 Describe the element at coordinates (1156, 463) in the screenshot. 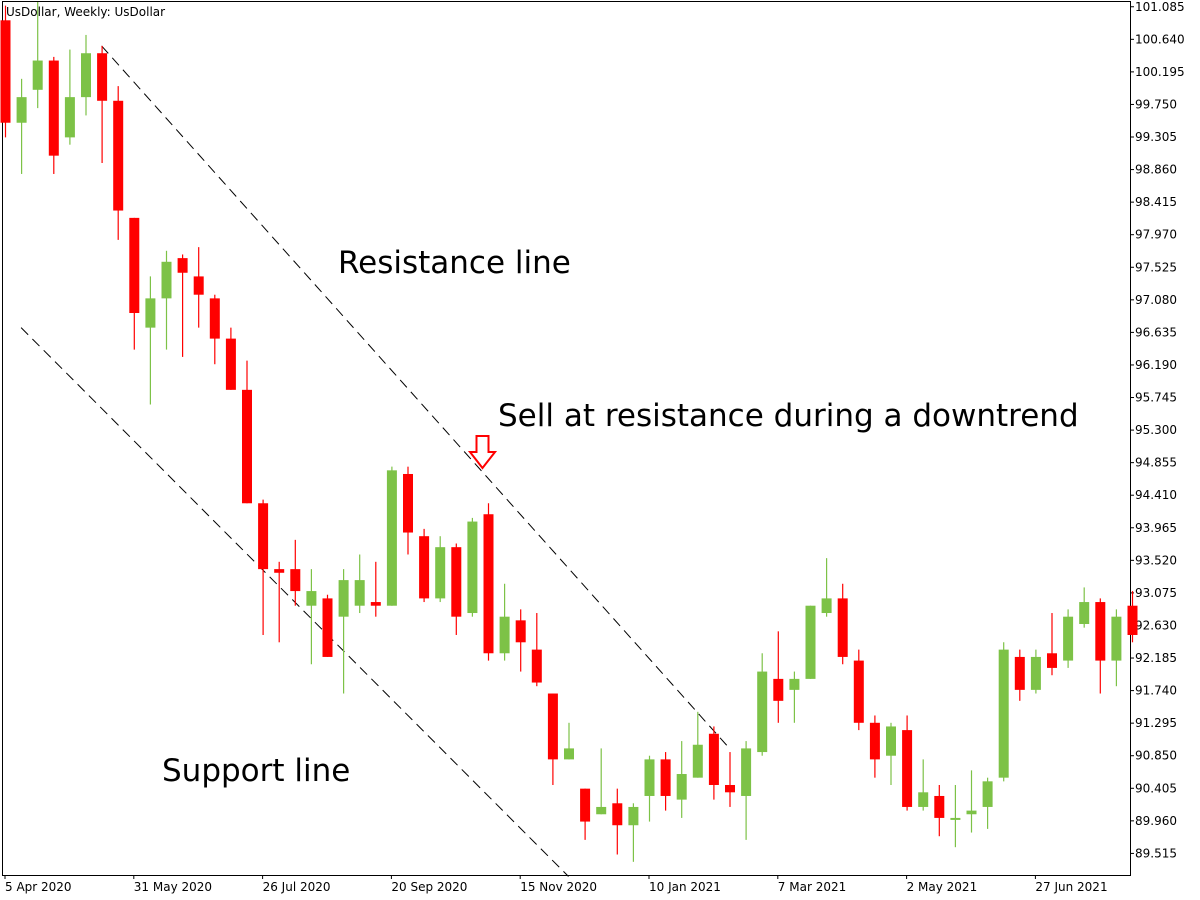

I see `y-tick-label: 94.855` at that location.